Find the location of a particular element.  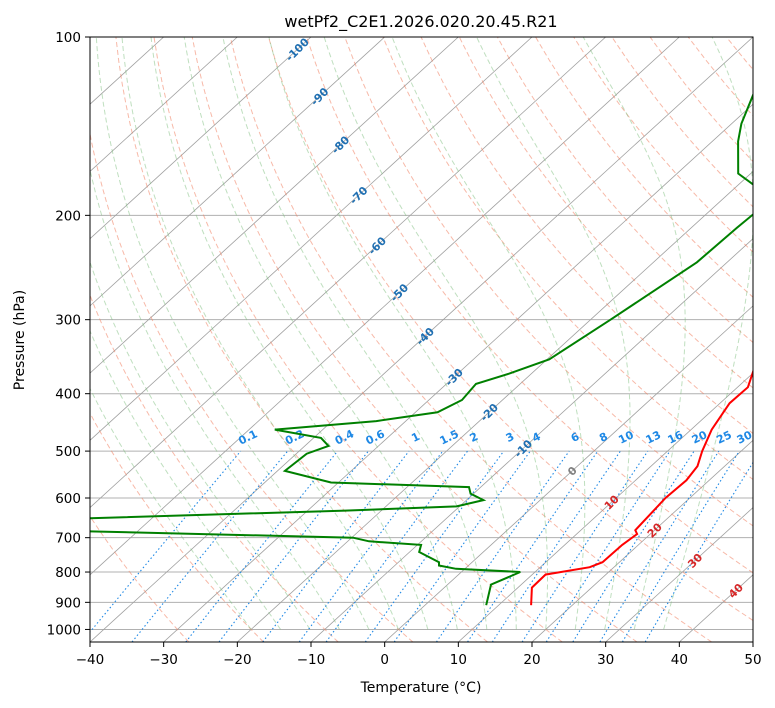

x-tick-label: 20 is located at coordinates (531, 660).